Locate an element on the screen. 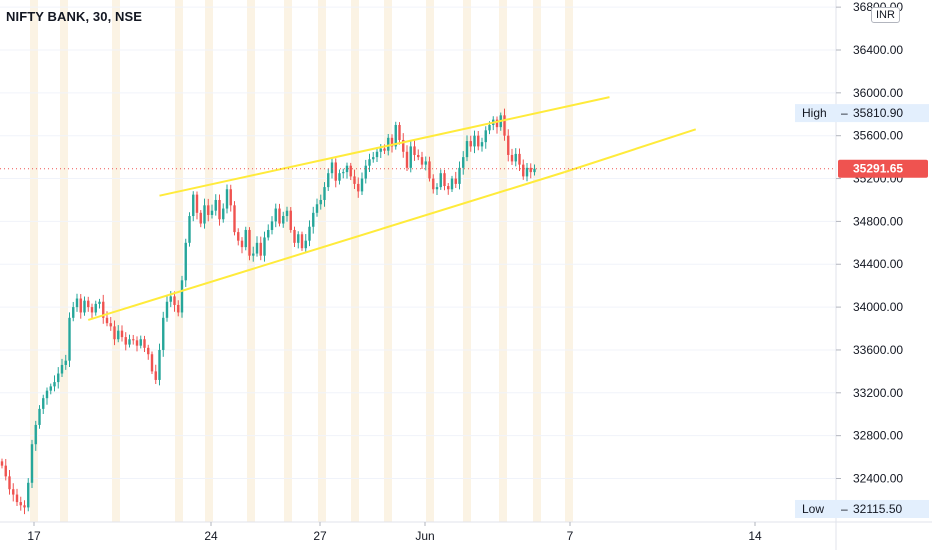  currency-badge: INR is located at coordinates (885, 15).